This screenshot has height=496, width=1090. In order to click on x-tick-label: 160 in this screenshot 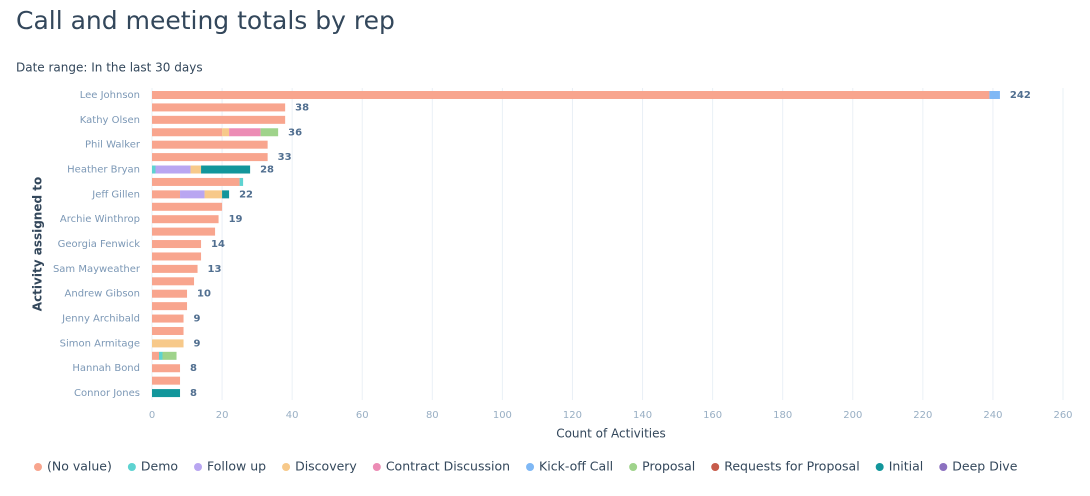, I will do `click(712, 415)`.